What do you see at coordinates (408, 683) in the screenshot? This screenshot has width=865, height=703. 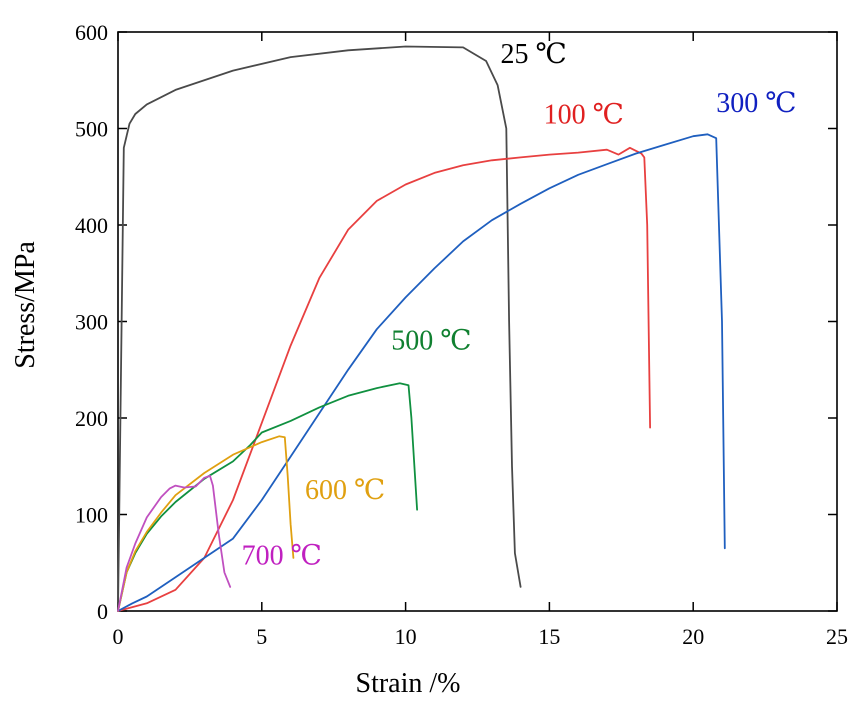 I see `x-axis-title: Strain /%` at bounding box center [408, 683].